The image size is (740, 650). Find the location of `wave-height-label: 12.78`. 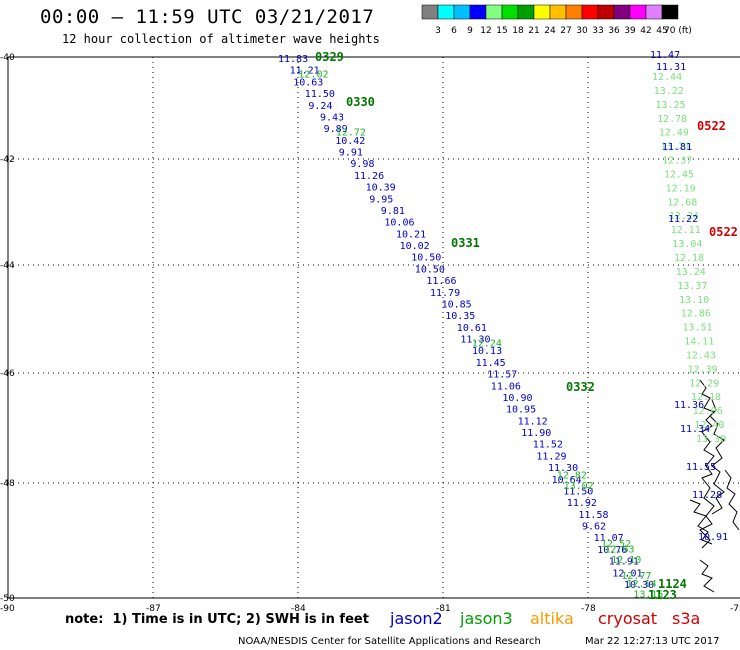

wave-height-label: 12.78 is located at coordinates (672, 119).